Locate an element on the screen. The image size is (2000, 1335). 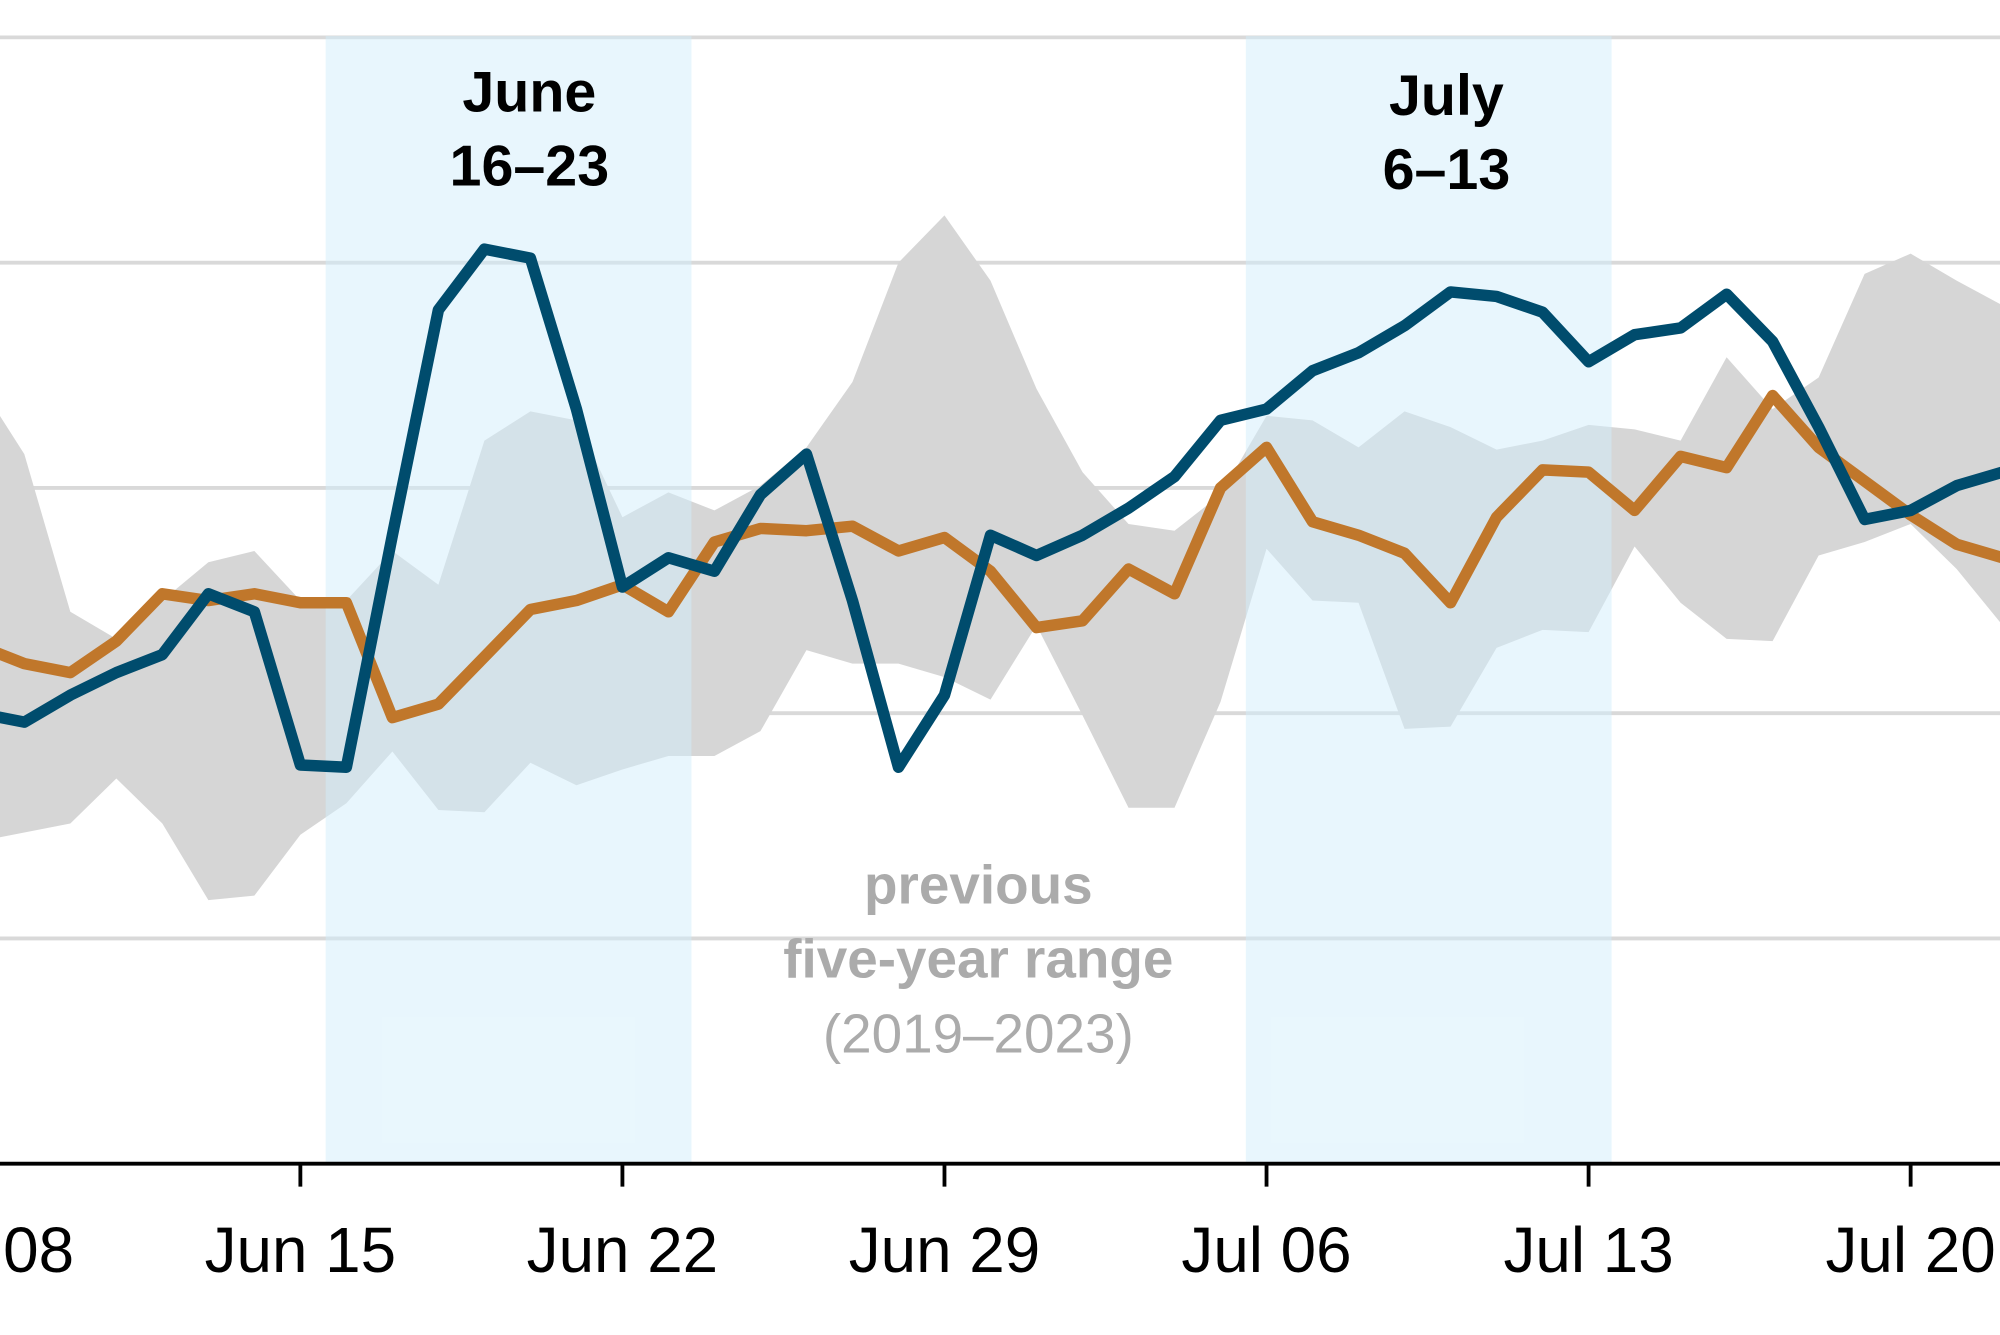
range-label-line3: (2019–2023) is located at coordinates (978, 1034).